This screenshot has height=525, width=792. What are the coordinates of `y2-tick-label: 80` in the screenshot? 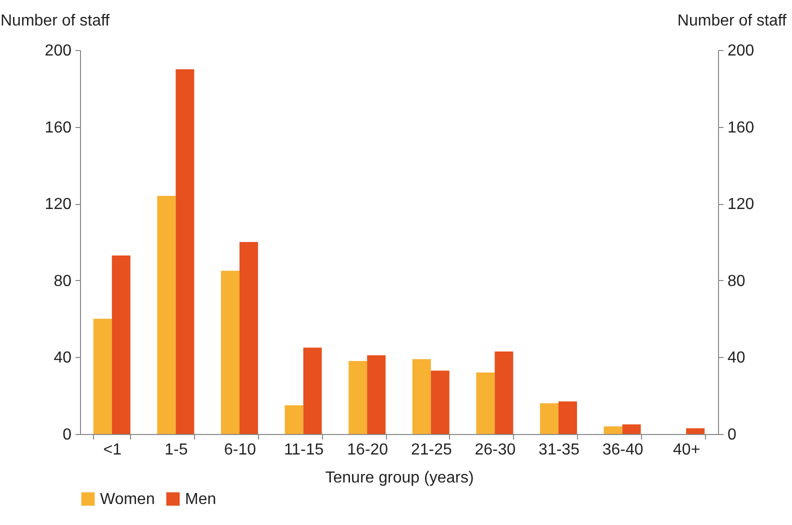 It's located at (737, 281).